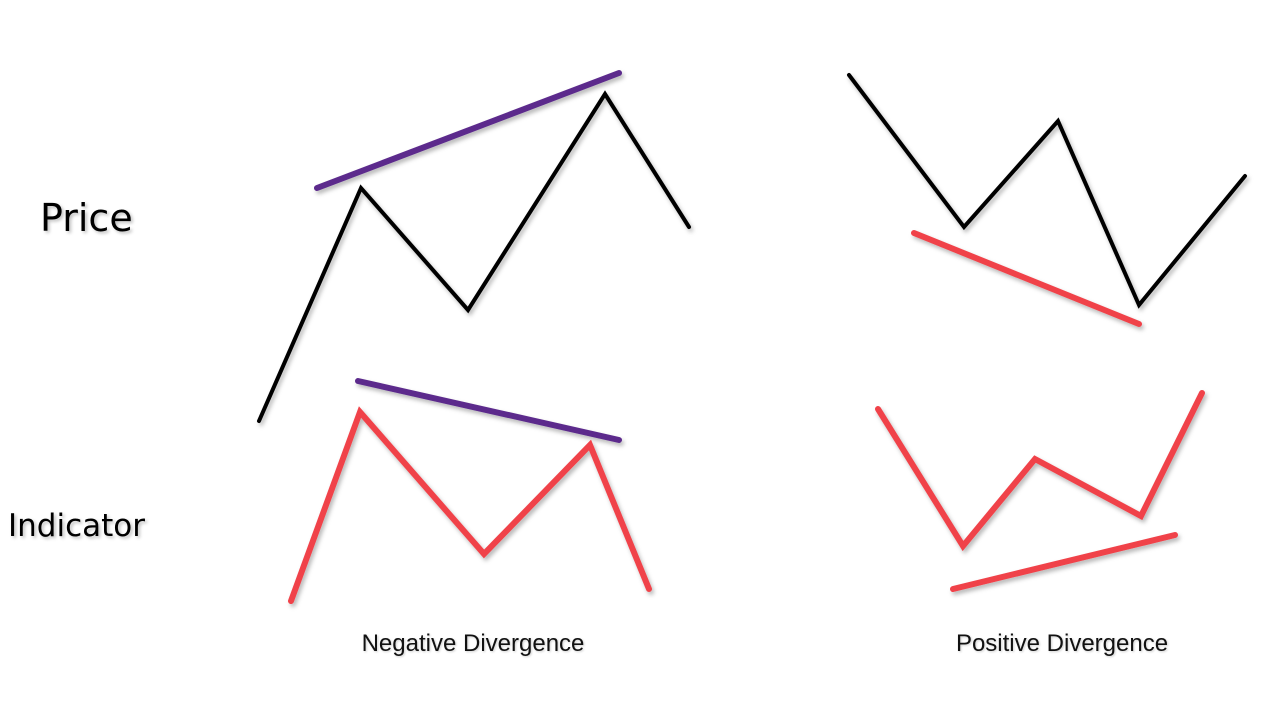 This screenshot has width=1272, height=713. What do you see at coordinates (1040, 471) in the screenshot?
I see `positive-indicator-line` at bounding box center [1040, 471].